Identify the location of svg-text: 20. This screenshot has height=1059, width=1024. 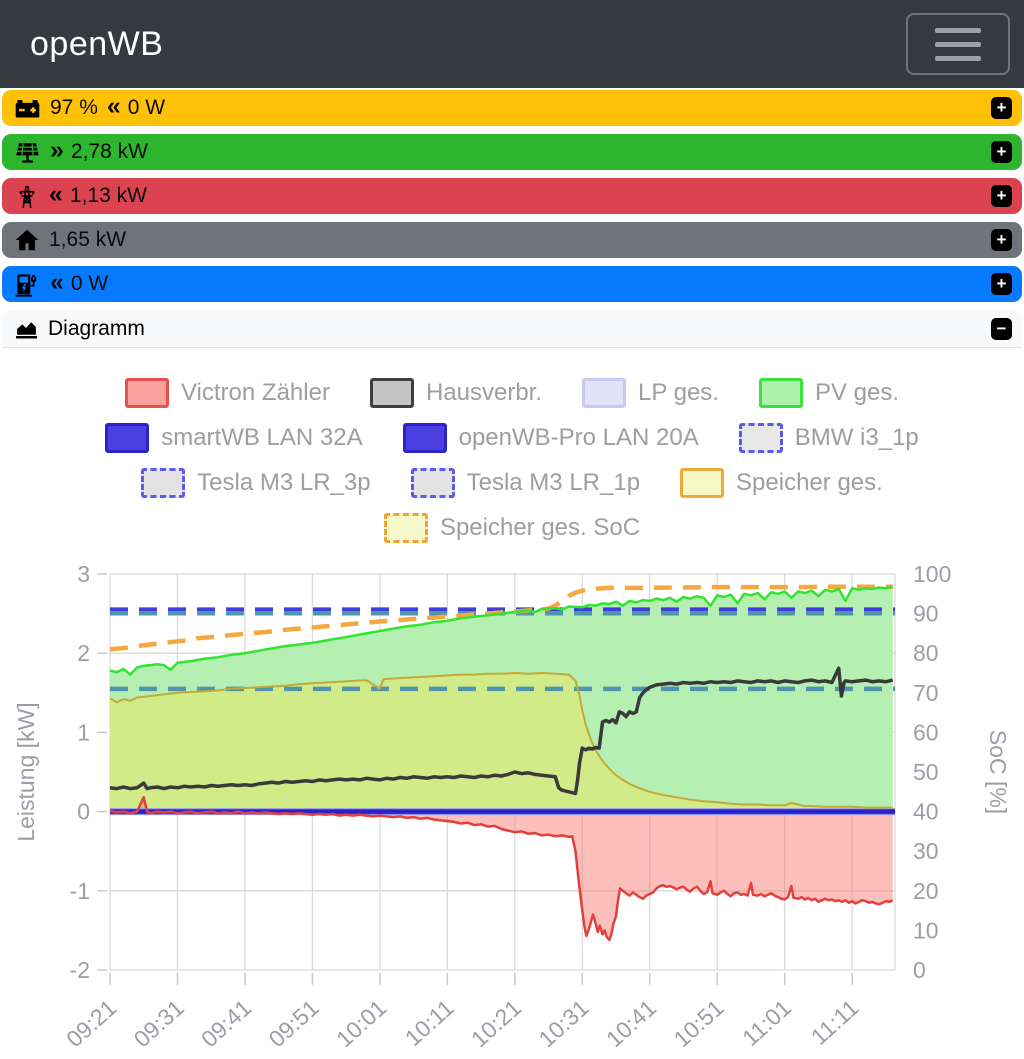
(926, 891).